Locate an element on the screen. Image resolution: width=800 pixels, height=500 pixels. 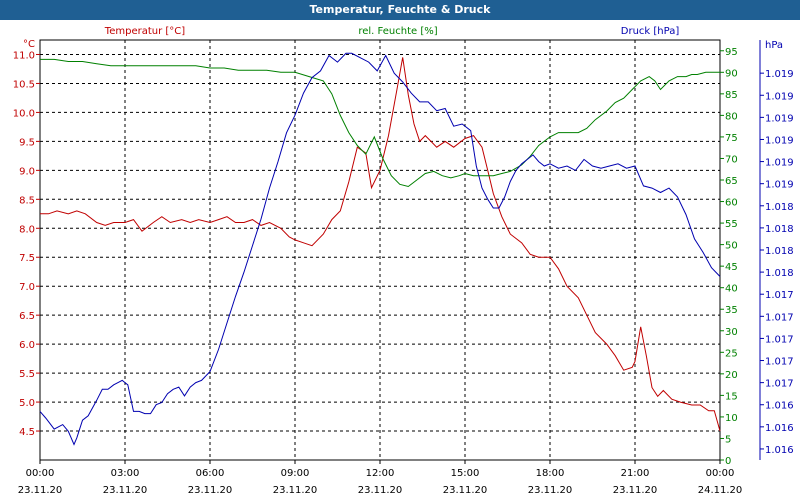
humidity-tick-label: 70 is located at coordinates (731, 159).